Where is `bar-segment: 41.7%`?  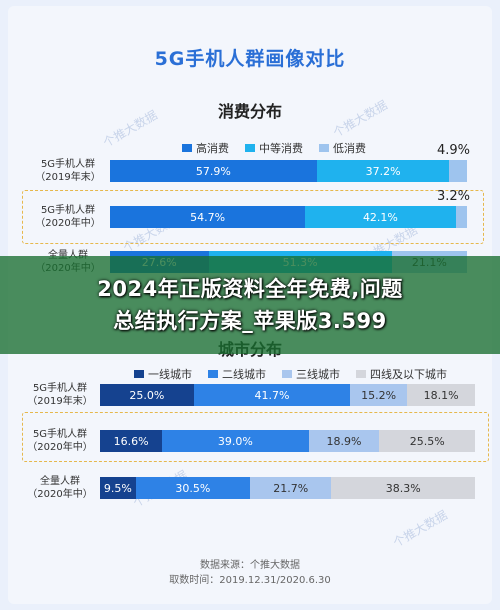 bar-segment: 41.7% is located at coordinates (272, 395).